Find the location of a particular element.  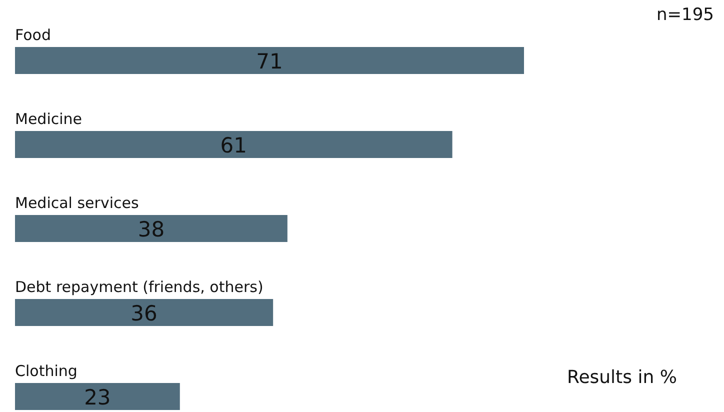

text: n=195 is located at coordinates (685, 15).